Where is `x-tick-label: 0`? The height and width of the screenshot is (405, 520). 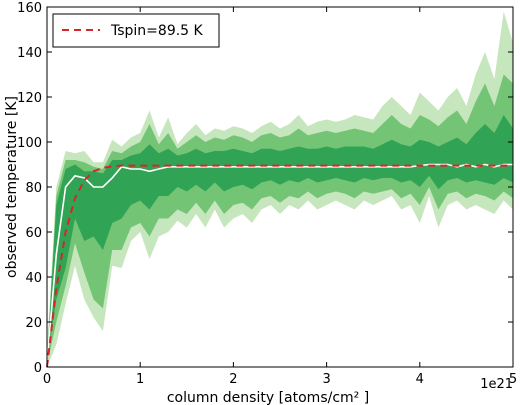 x-tick-label: 0 is located at coordinates (47, 379).